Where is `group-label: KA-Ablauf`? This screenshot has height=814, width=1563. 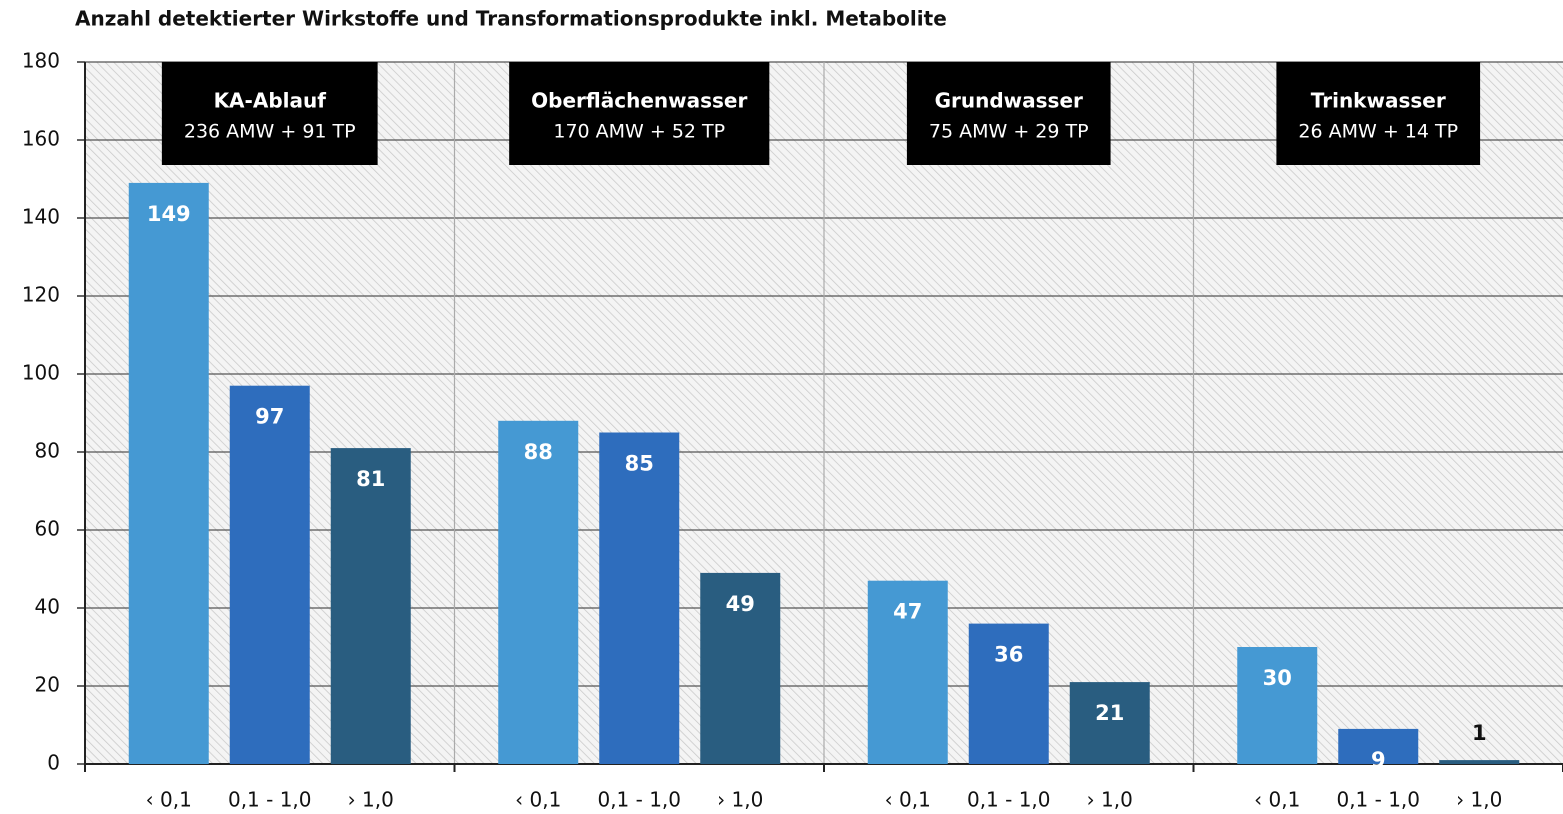
group-label: KA-Ablauf is located at coordinates (270, 101).